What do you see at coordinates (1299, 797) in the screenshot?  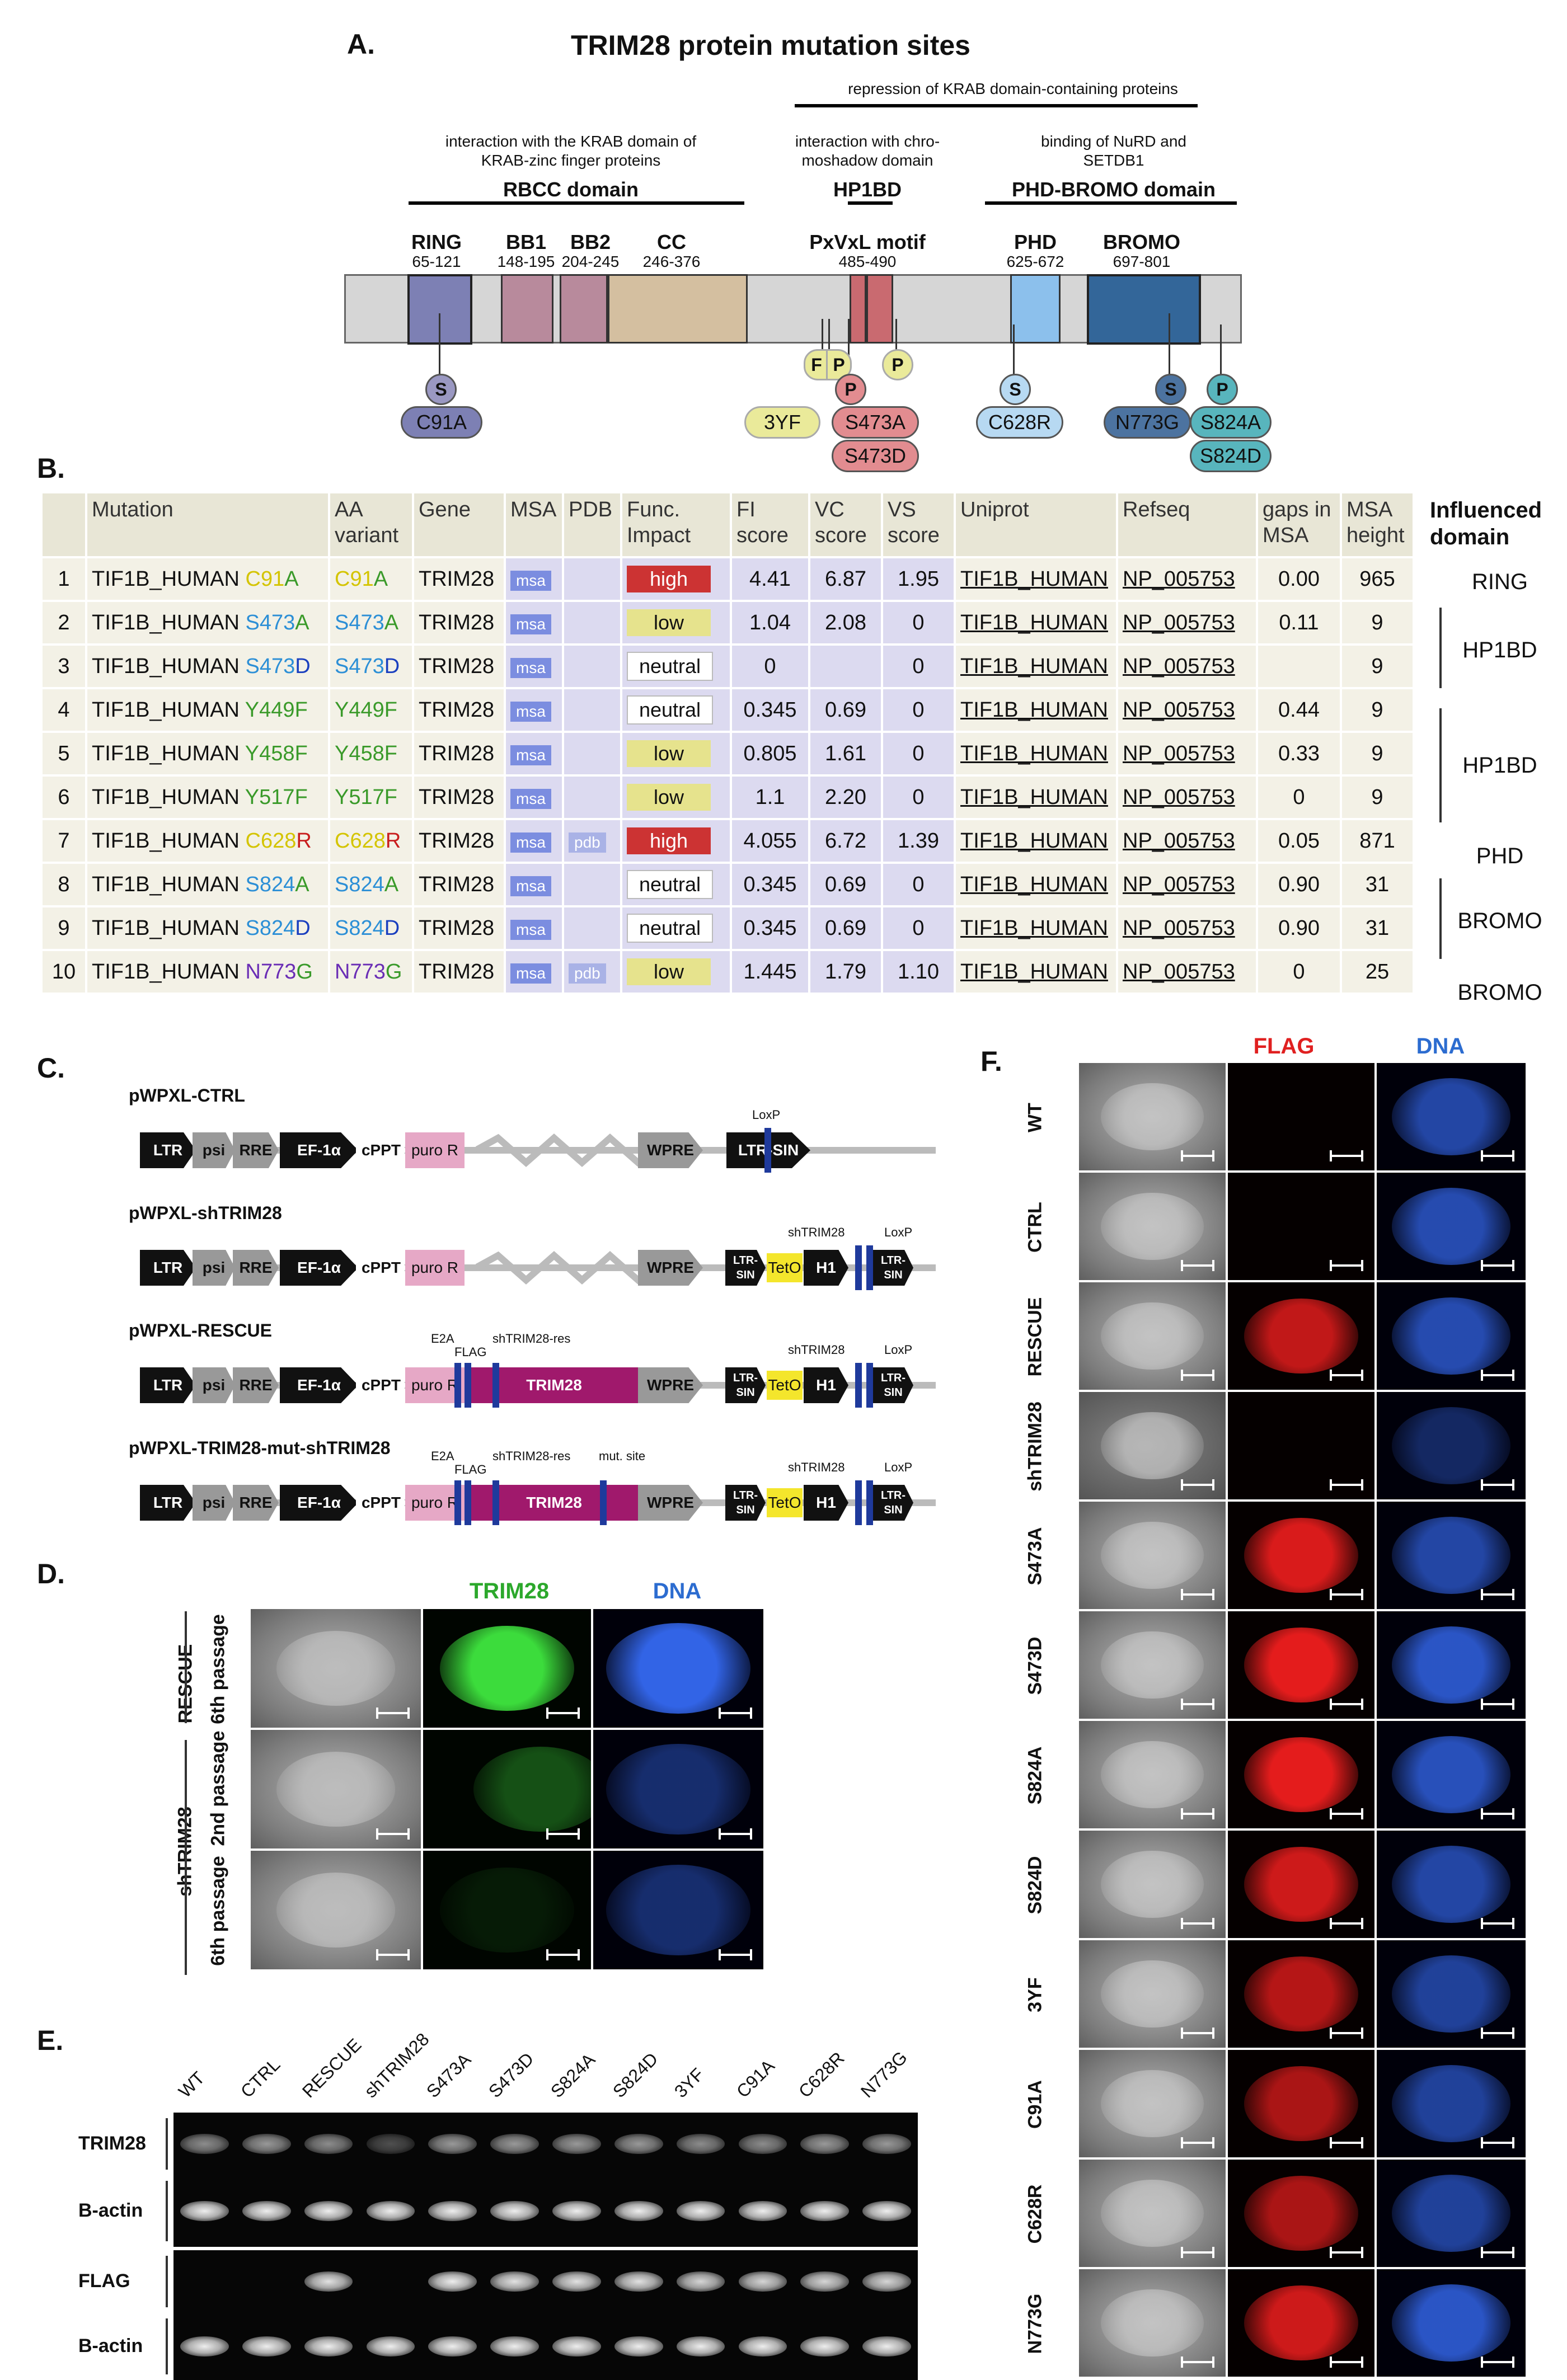 I see `gaps-cell: 0` at bounding box center [1299, 797].